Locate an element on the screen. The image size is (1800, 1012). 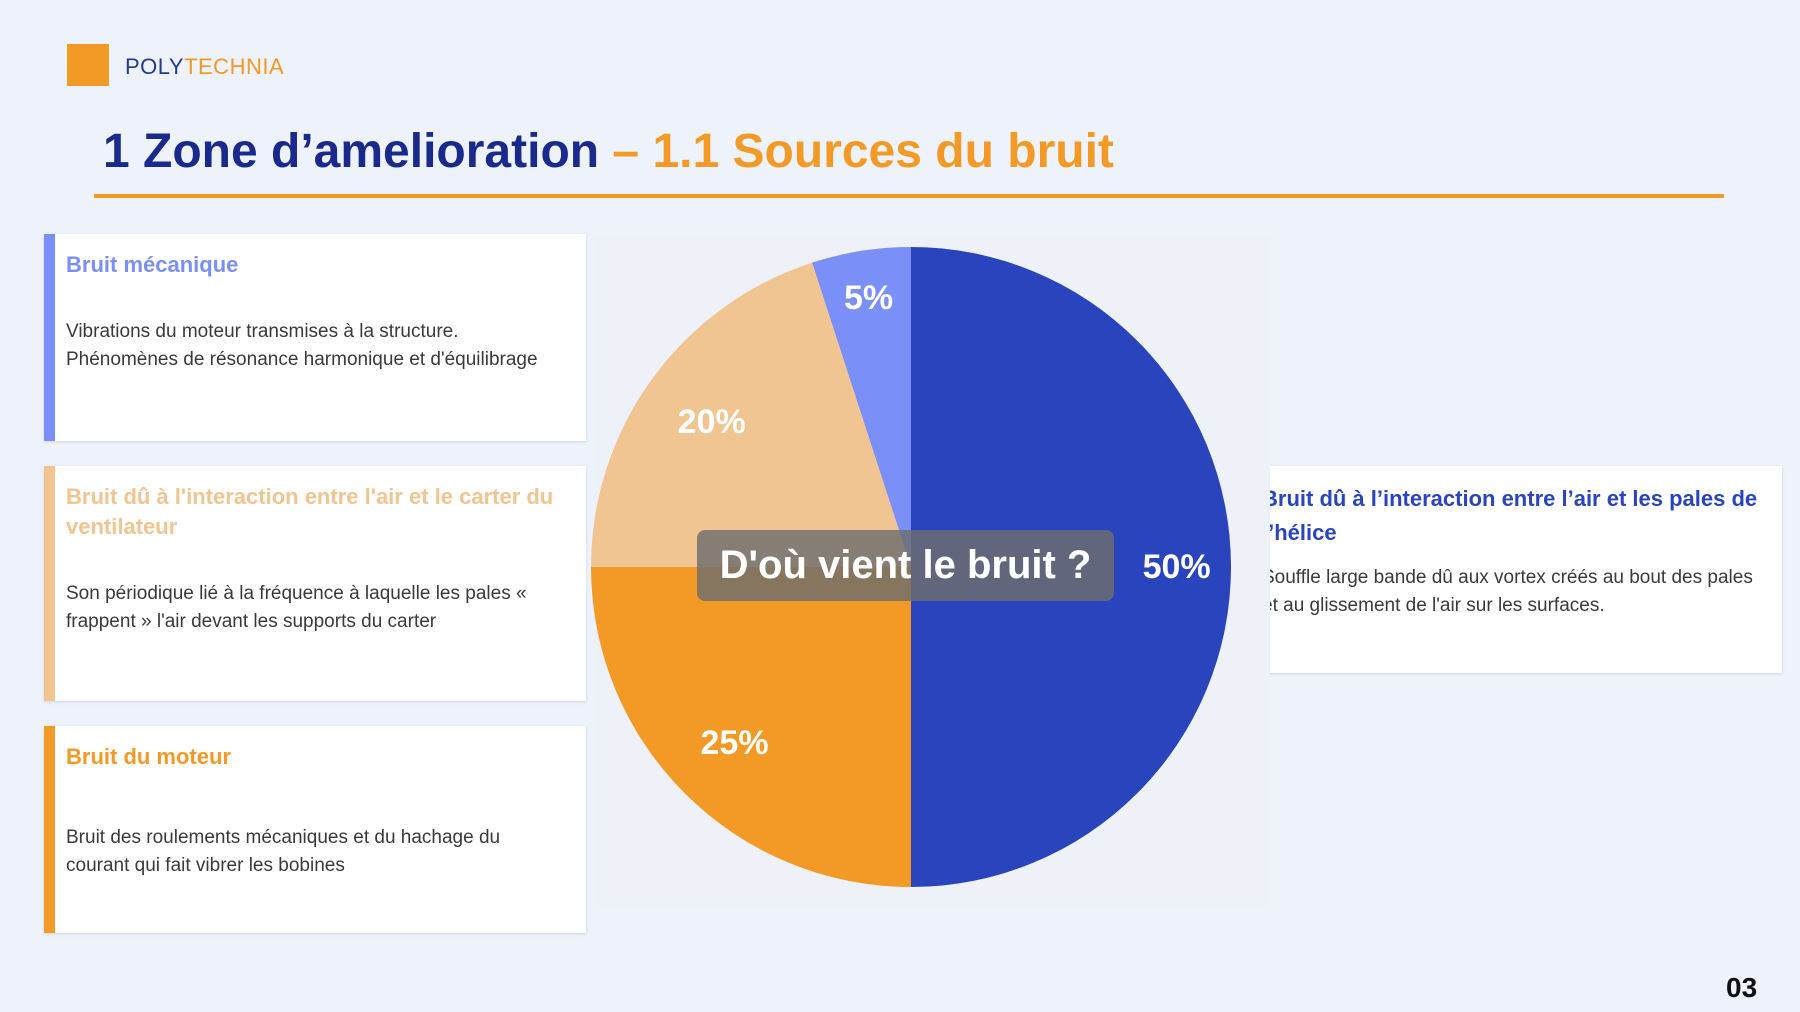
brand-name: POLYTECHNIA is located at coordinates (204, 67).